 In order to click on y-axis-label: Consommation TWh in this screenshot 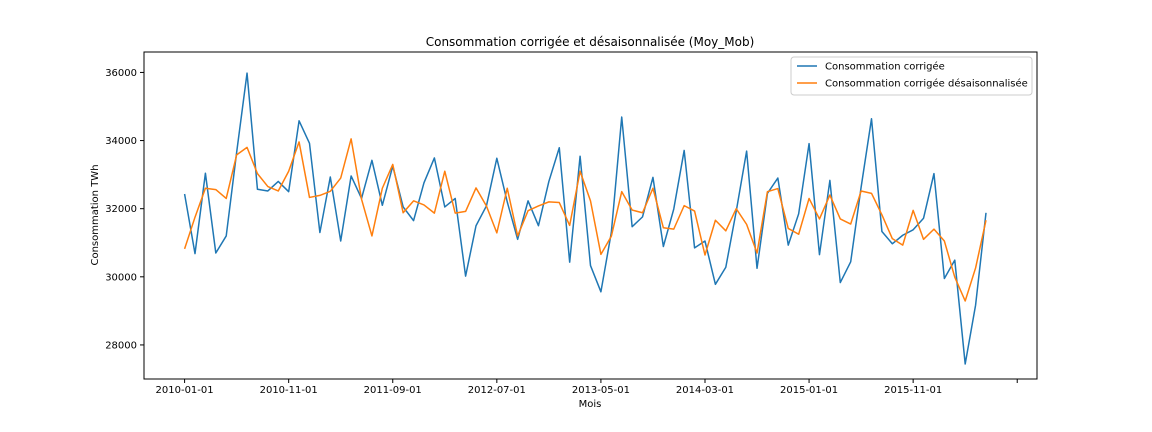, I will do `click(95, 214)`.